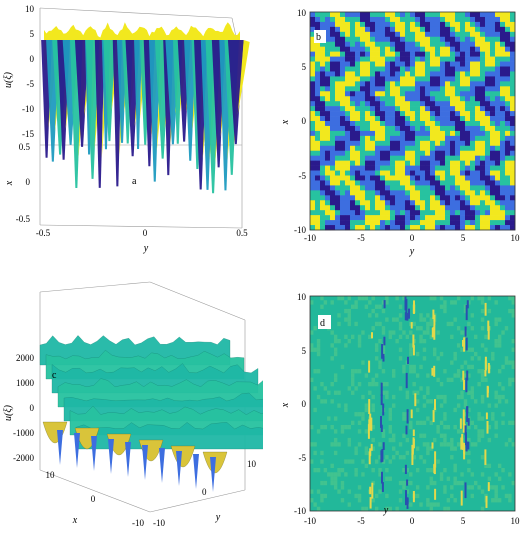 This screenshot has height=550, width=527. What do you see at coordinates (304, 121) in the screenshot?
I see `panel-b-y-tick: 0` at bounding box center [304, 121].